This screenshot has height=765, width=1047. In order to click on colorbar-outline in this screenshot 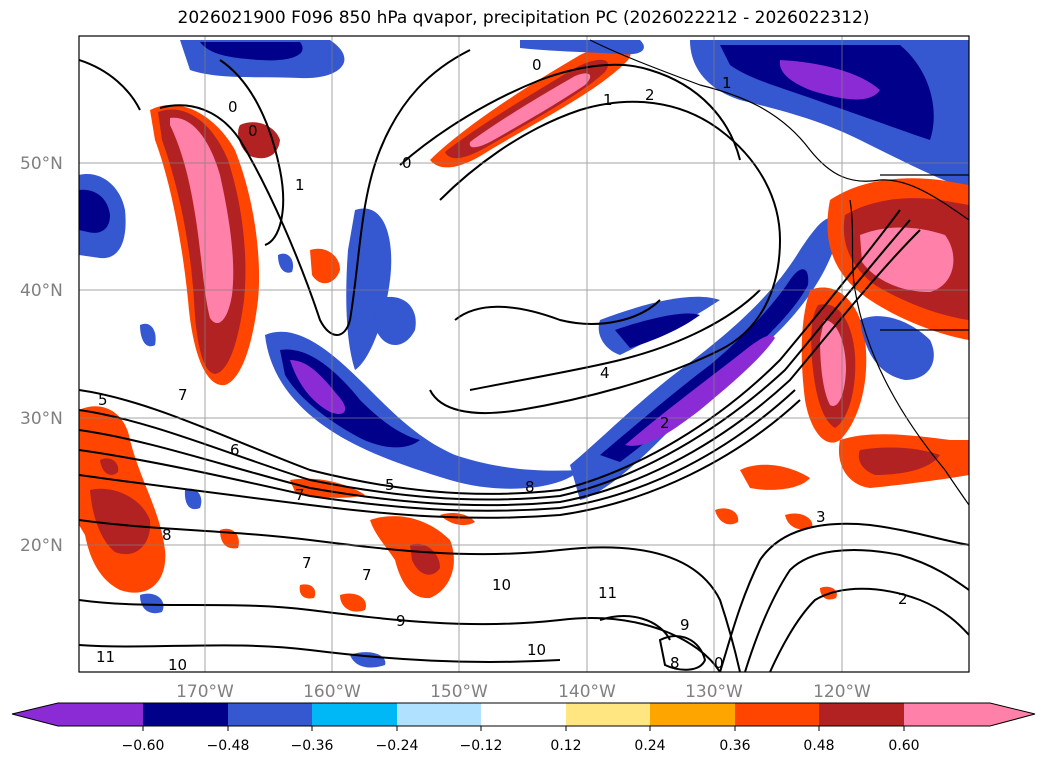, I will do `click(523, 714)`.